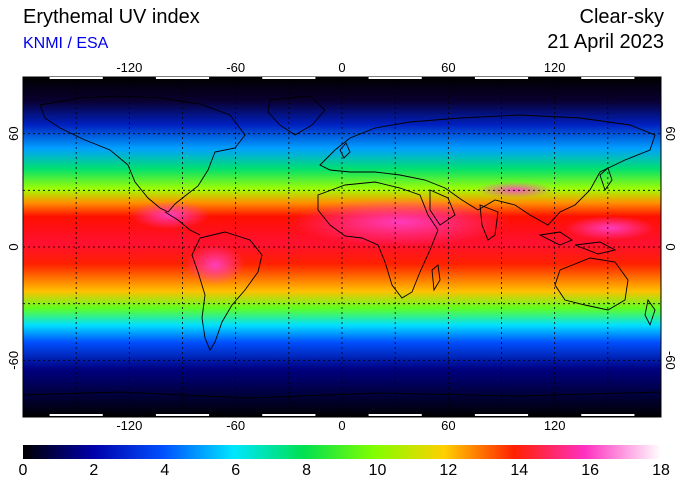  What do you see at coordinates (66, 43) in the screenshot?
I see `data-source-label: KNMI / ESA` at bounding box center [66, 43].